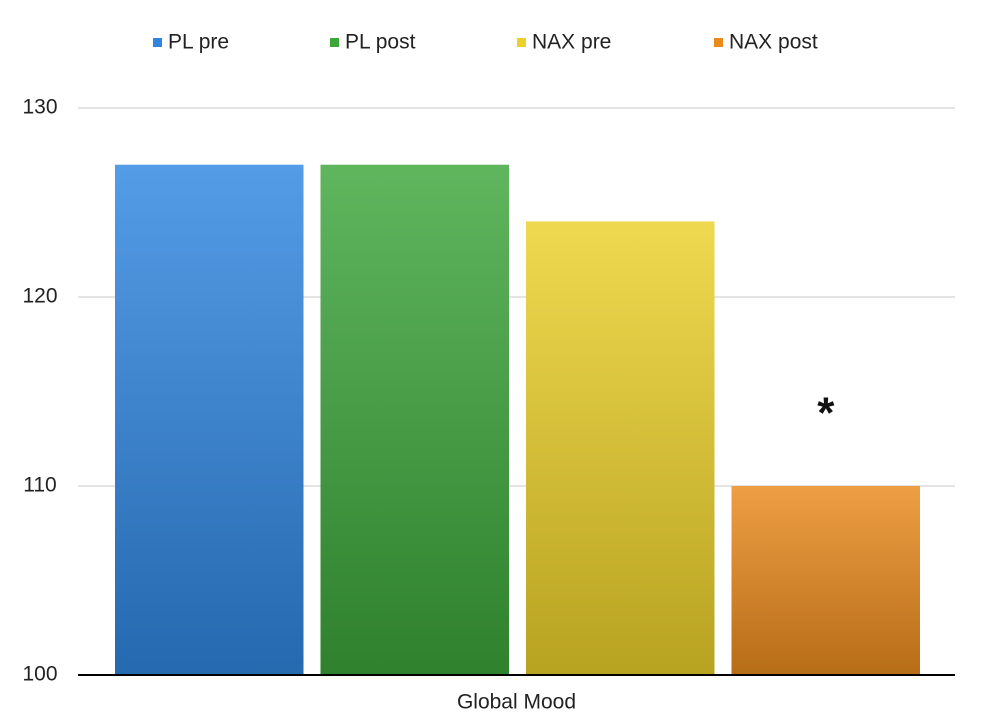 The image size is (994, 723). What do you see at coordinates (516, 702) in the screenshot?
I see `x-tick-label: Global Mood` at bounding box center [516, 702].